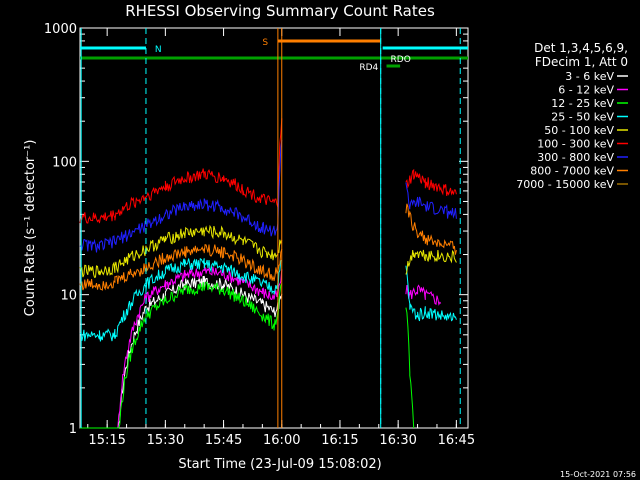 The width and height of the screenshot is (640, 480). I want to click on legend-header: FDecim 1, Att 0, so click(581, 62).